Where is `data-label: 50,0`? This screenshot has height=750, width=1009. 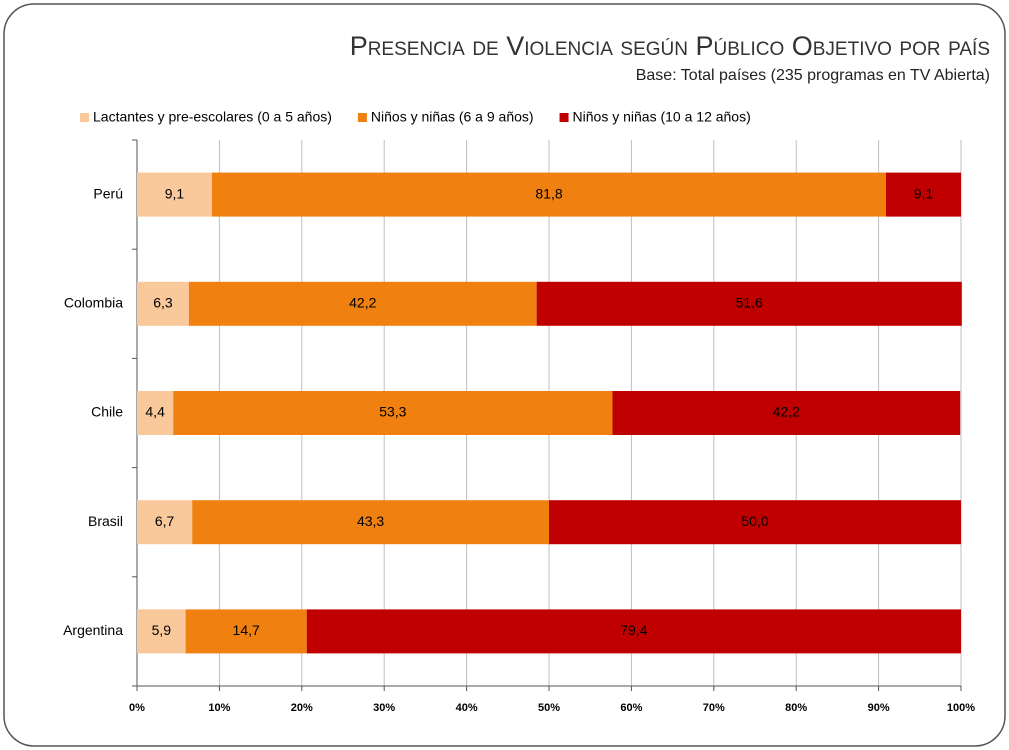 data-label: 50,0 is located at coordinates (754, 521).